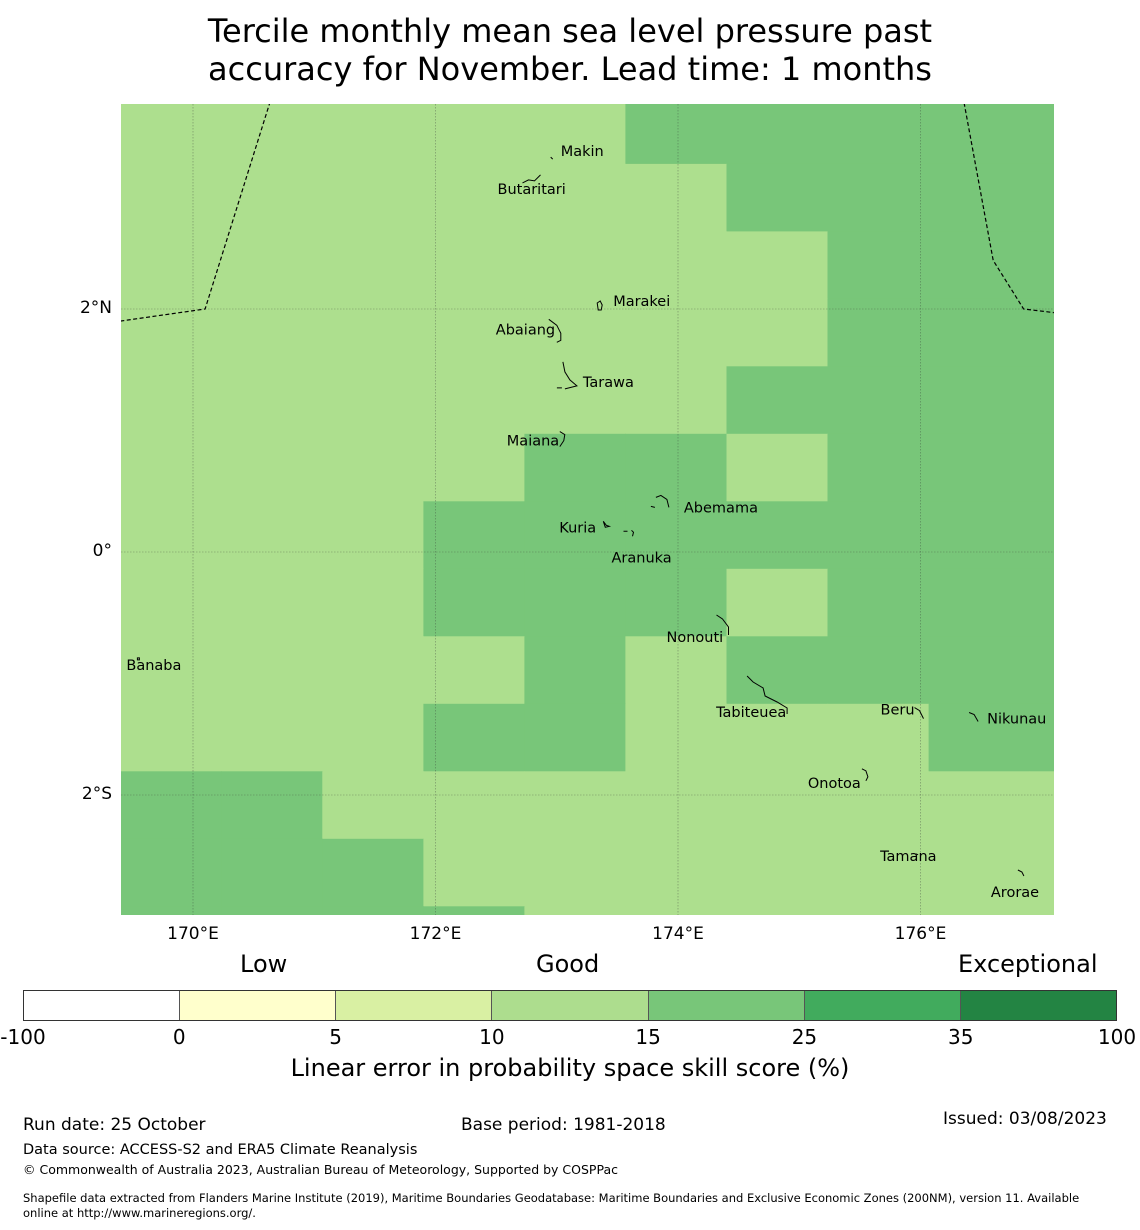 The width and height of the screenshot is (1140, 1230). Describe the element at coordinates (102, 551) in the screenshot. I see `latitude-label: 0°` at that location.